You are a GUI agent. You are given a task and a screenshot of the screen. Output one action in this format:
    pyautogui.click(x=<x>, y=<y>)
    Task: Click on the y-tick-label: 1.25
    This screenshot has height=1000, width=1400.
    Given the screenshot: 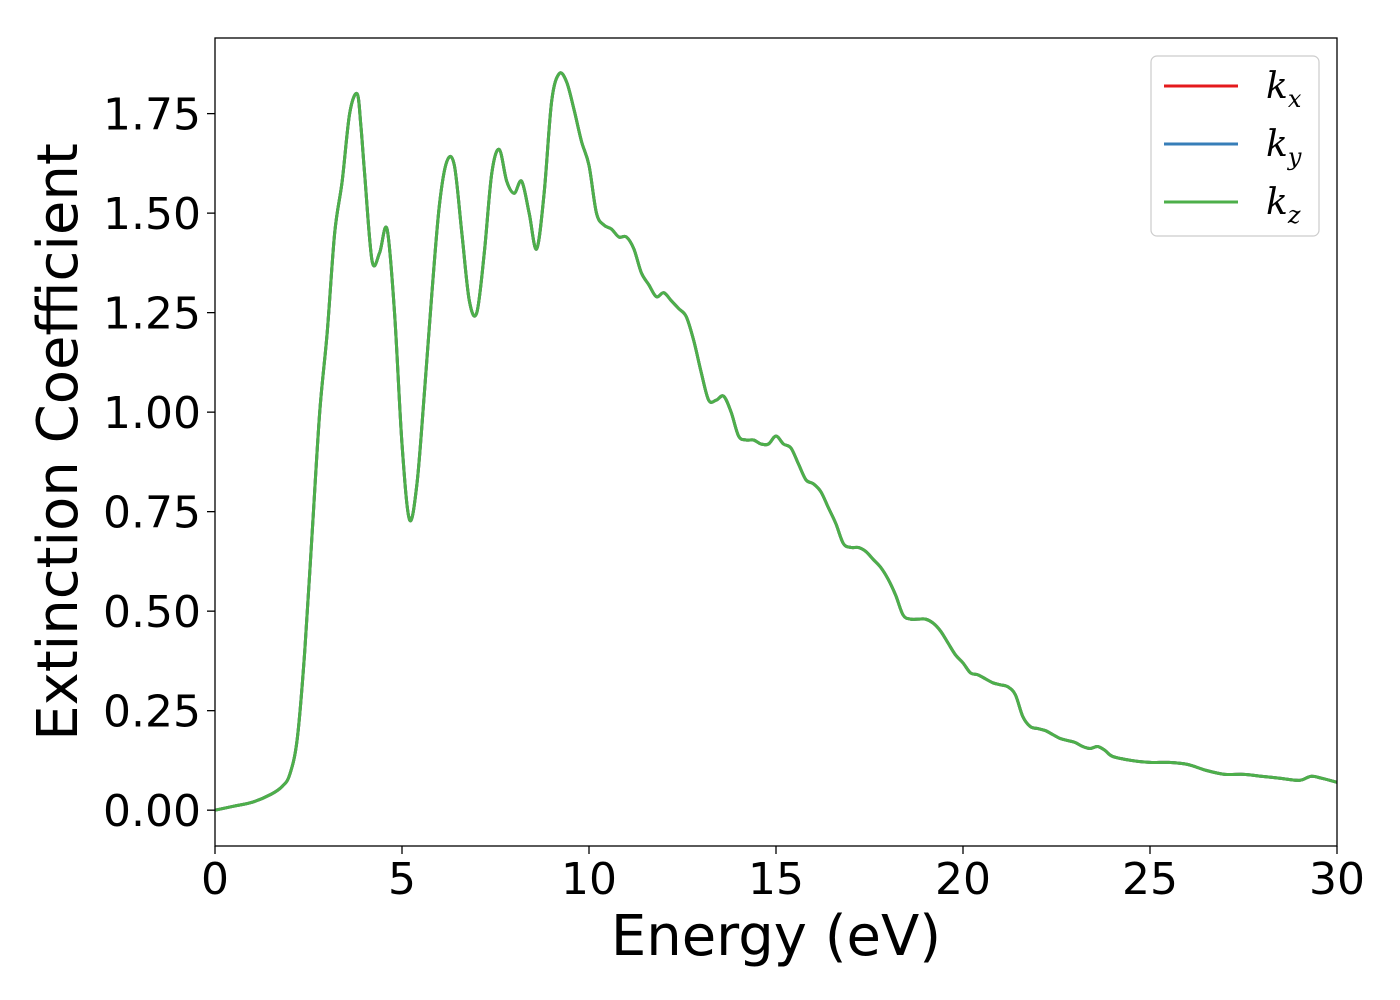 What is the action you would take?
    pyautogui.click(x=152, y=314)
    